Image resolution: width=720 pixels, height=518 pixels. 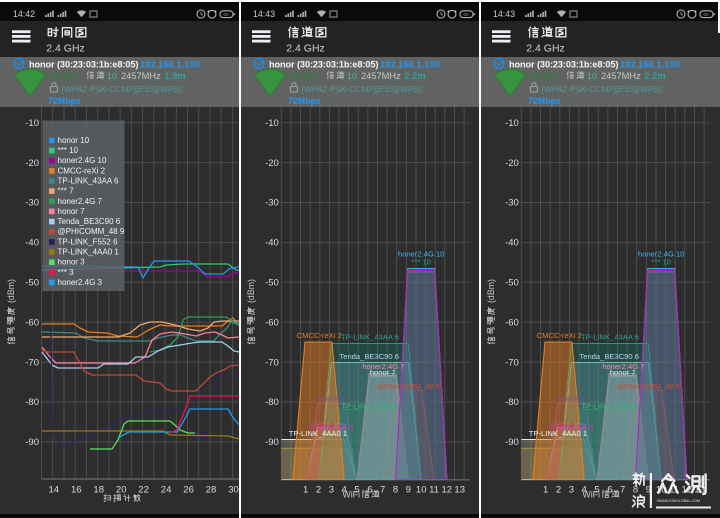 I want to click on svg-text: *** 10, so click(x=660, y=262).